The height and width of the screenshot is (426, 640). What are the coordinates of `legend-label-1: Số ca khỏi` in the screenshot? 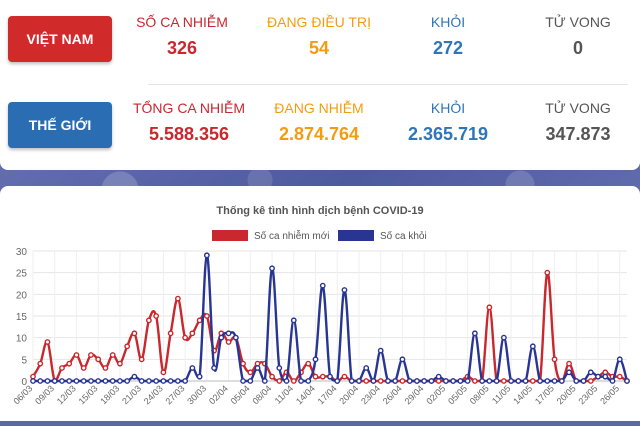 It's located at (403, 236).